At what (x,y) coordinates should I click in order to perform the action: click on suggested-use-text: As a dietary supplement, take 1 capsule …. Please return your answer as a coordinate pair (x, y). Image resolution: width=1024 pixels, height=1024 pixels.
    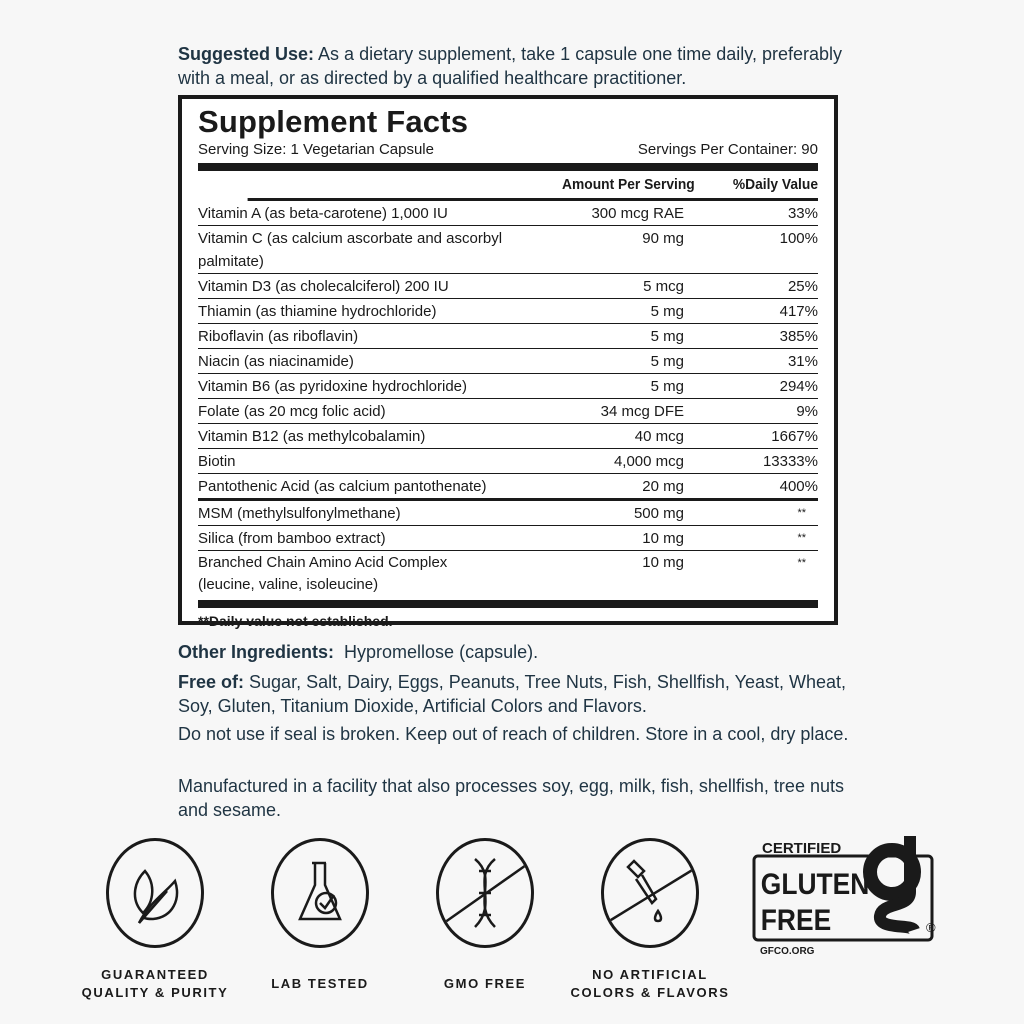
    Looking at the image, I should click on (510, 66).